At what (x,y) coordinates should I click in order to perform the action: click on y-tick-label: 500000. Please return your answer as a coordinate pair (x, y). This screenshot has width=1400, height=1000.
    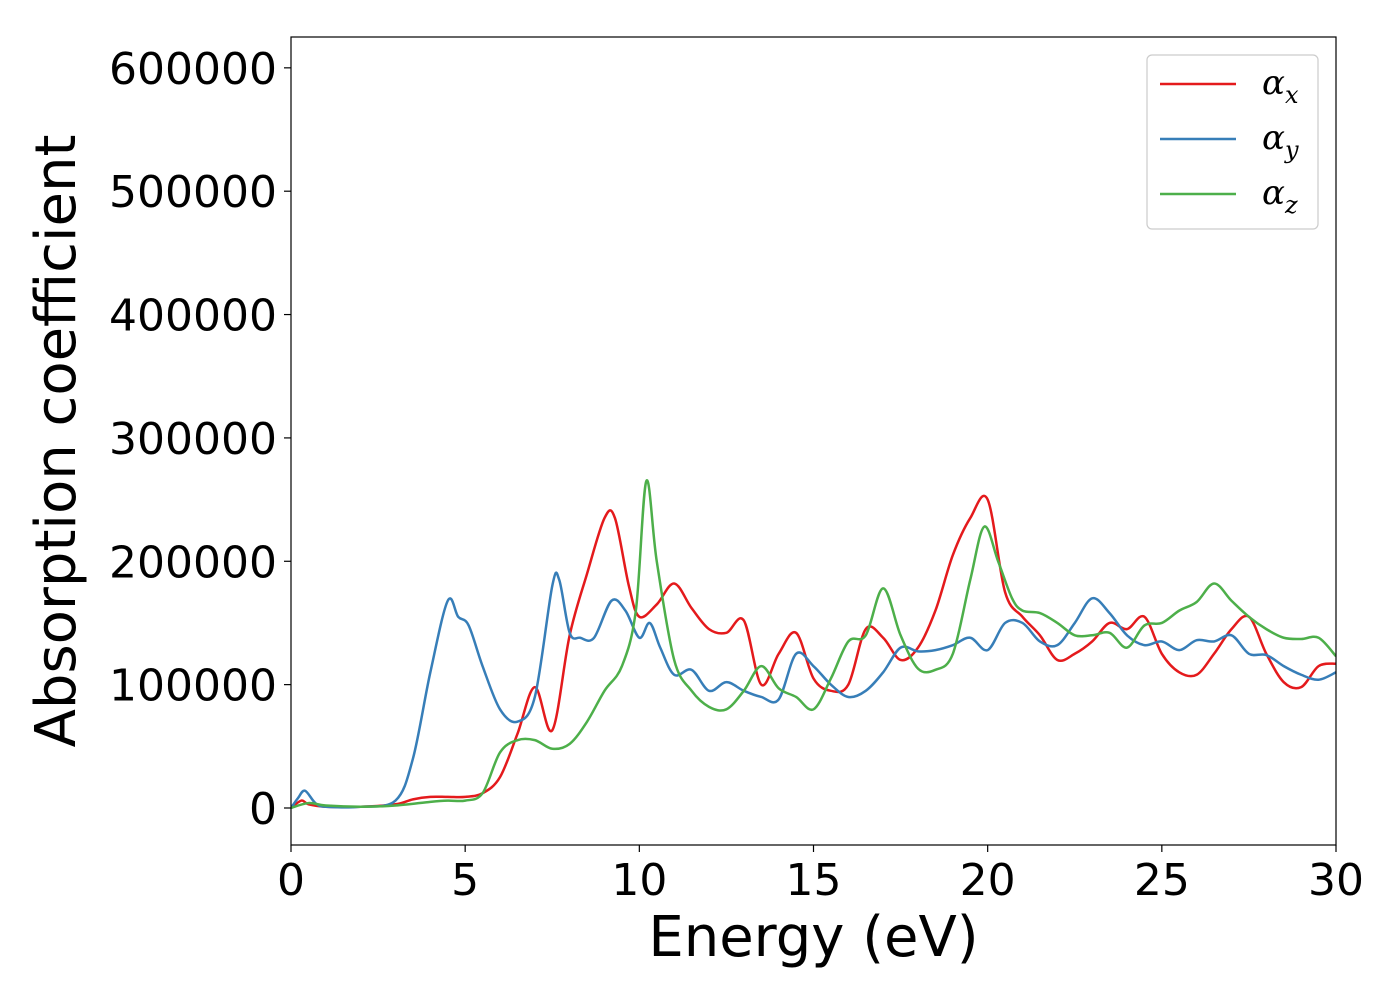
    Looking at the image, I should click on (193, 192).